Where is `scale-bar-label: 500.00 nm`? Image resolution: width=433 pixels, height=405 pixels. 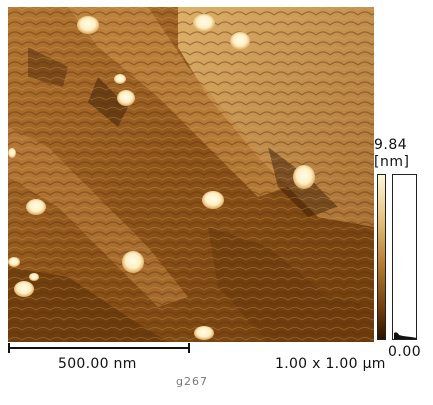 scale-bar-label: 500.00 nm is located at coordinates (97, 364).